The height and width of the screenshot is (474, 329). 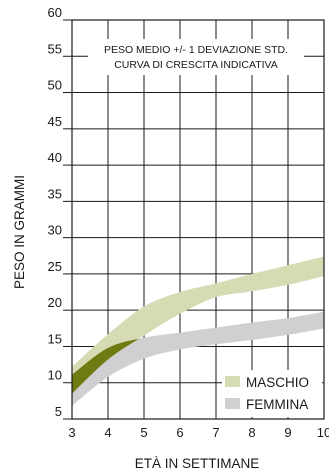 I want to click on y-tick-label-30: 30, so click(x=55, y=230).